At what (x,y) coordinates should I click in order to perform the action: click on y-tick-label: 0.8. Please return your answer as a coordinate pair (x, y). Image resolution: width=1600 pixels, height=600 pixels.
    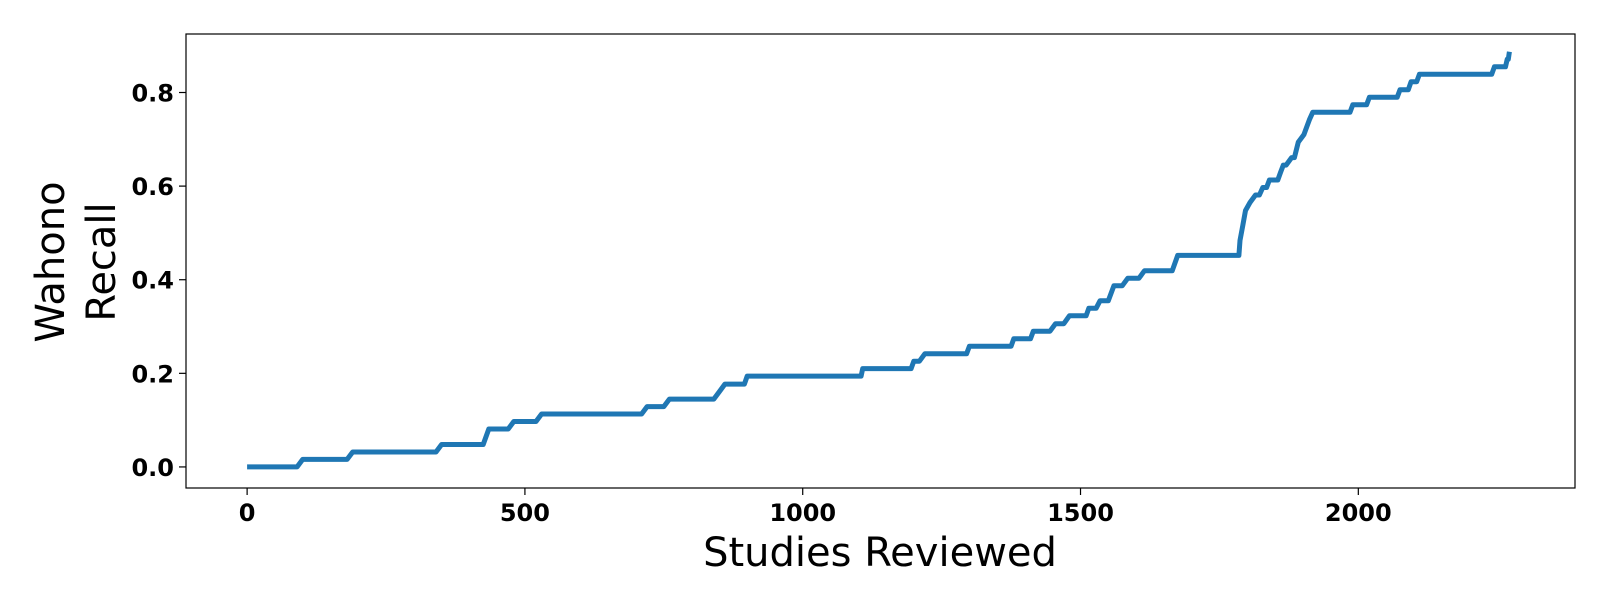
    Looking at the image, I should click on (152, 94).